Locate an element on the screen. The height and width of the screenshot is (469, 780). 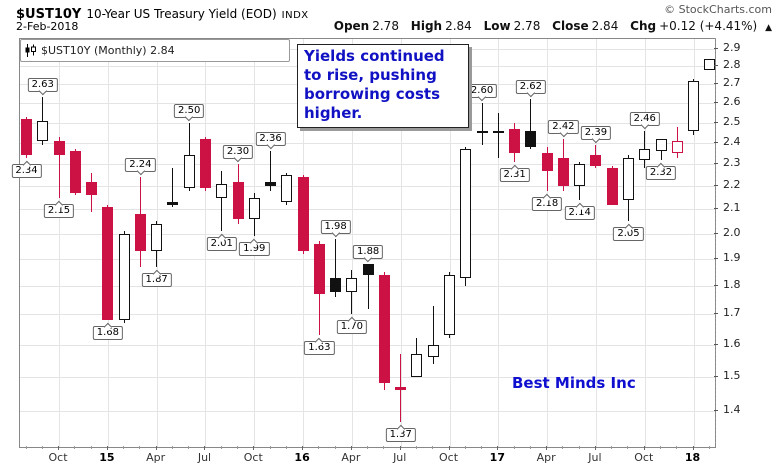
low-label: Low is located at coordinates (497, 26).